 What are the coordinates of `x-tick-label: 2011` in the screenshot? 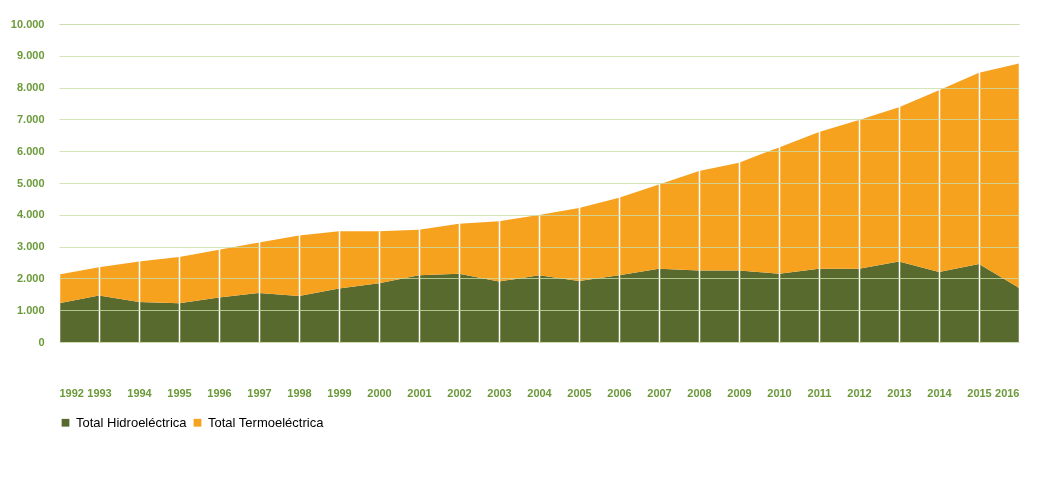 It's located at (819, 392).